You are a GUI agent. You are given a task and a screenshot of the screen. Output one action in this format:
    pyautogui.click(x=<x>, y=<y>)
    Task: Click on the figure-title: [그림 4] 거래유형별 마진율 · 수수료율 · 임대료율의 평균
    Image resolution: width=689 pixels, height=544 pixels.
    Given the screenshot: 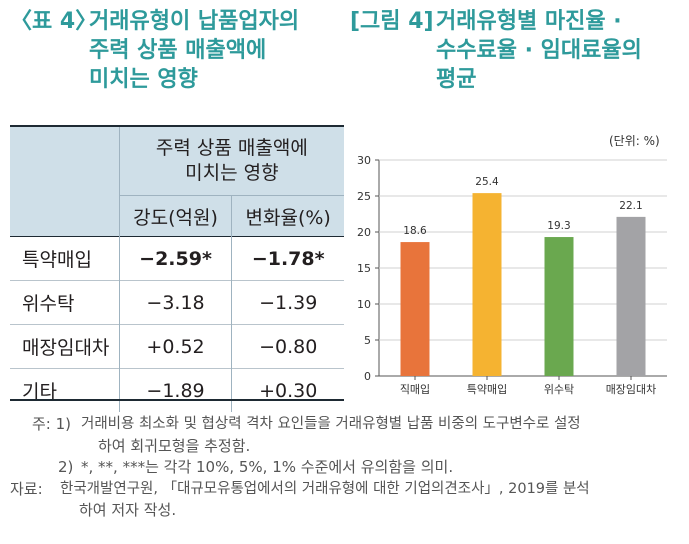 What is the action you would take?
    pyautogui.click(x=517, y=53)
    